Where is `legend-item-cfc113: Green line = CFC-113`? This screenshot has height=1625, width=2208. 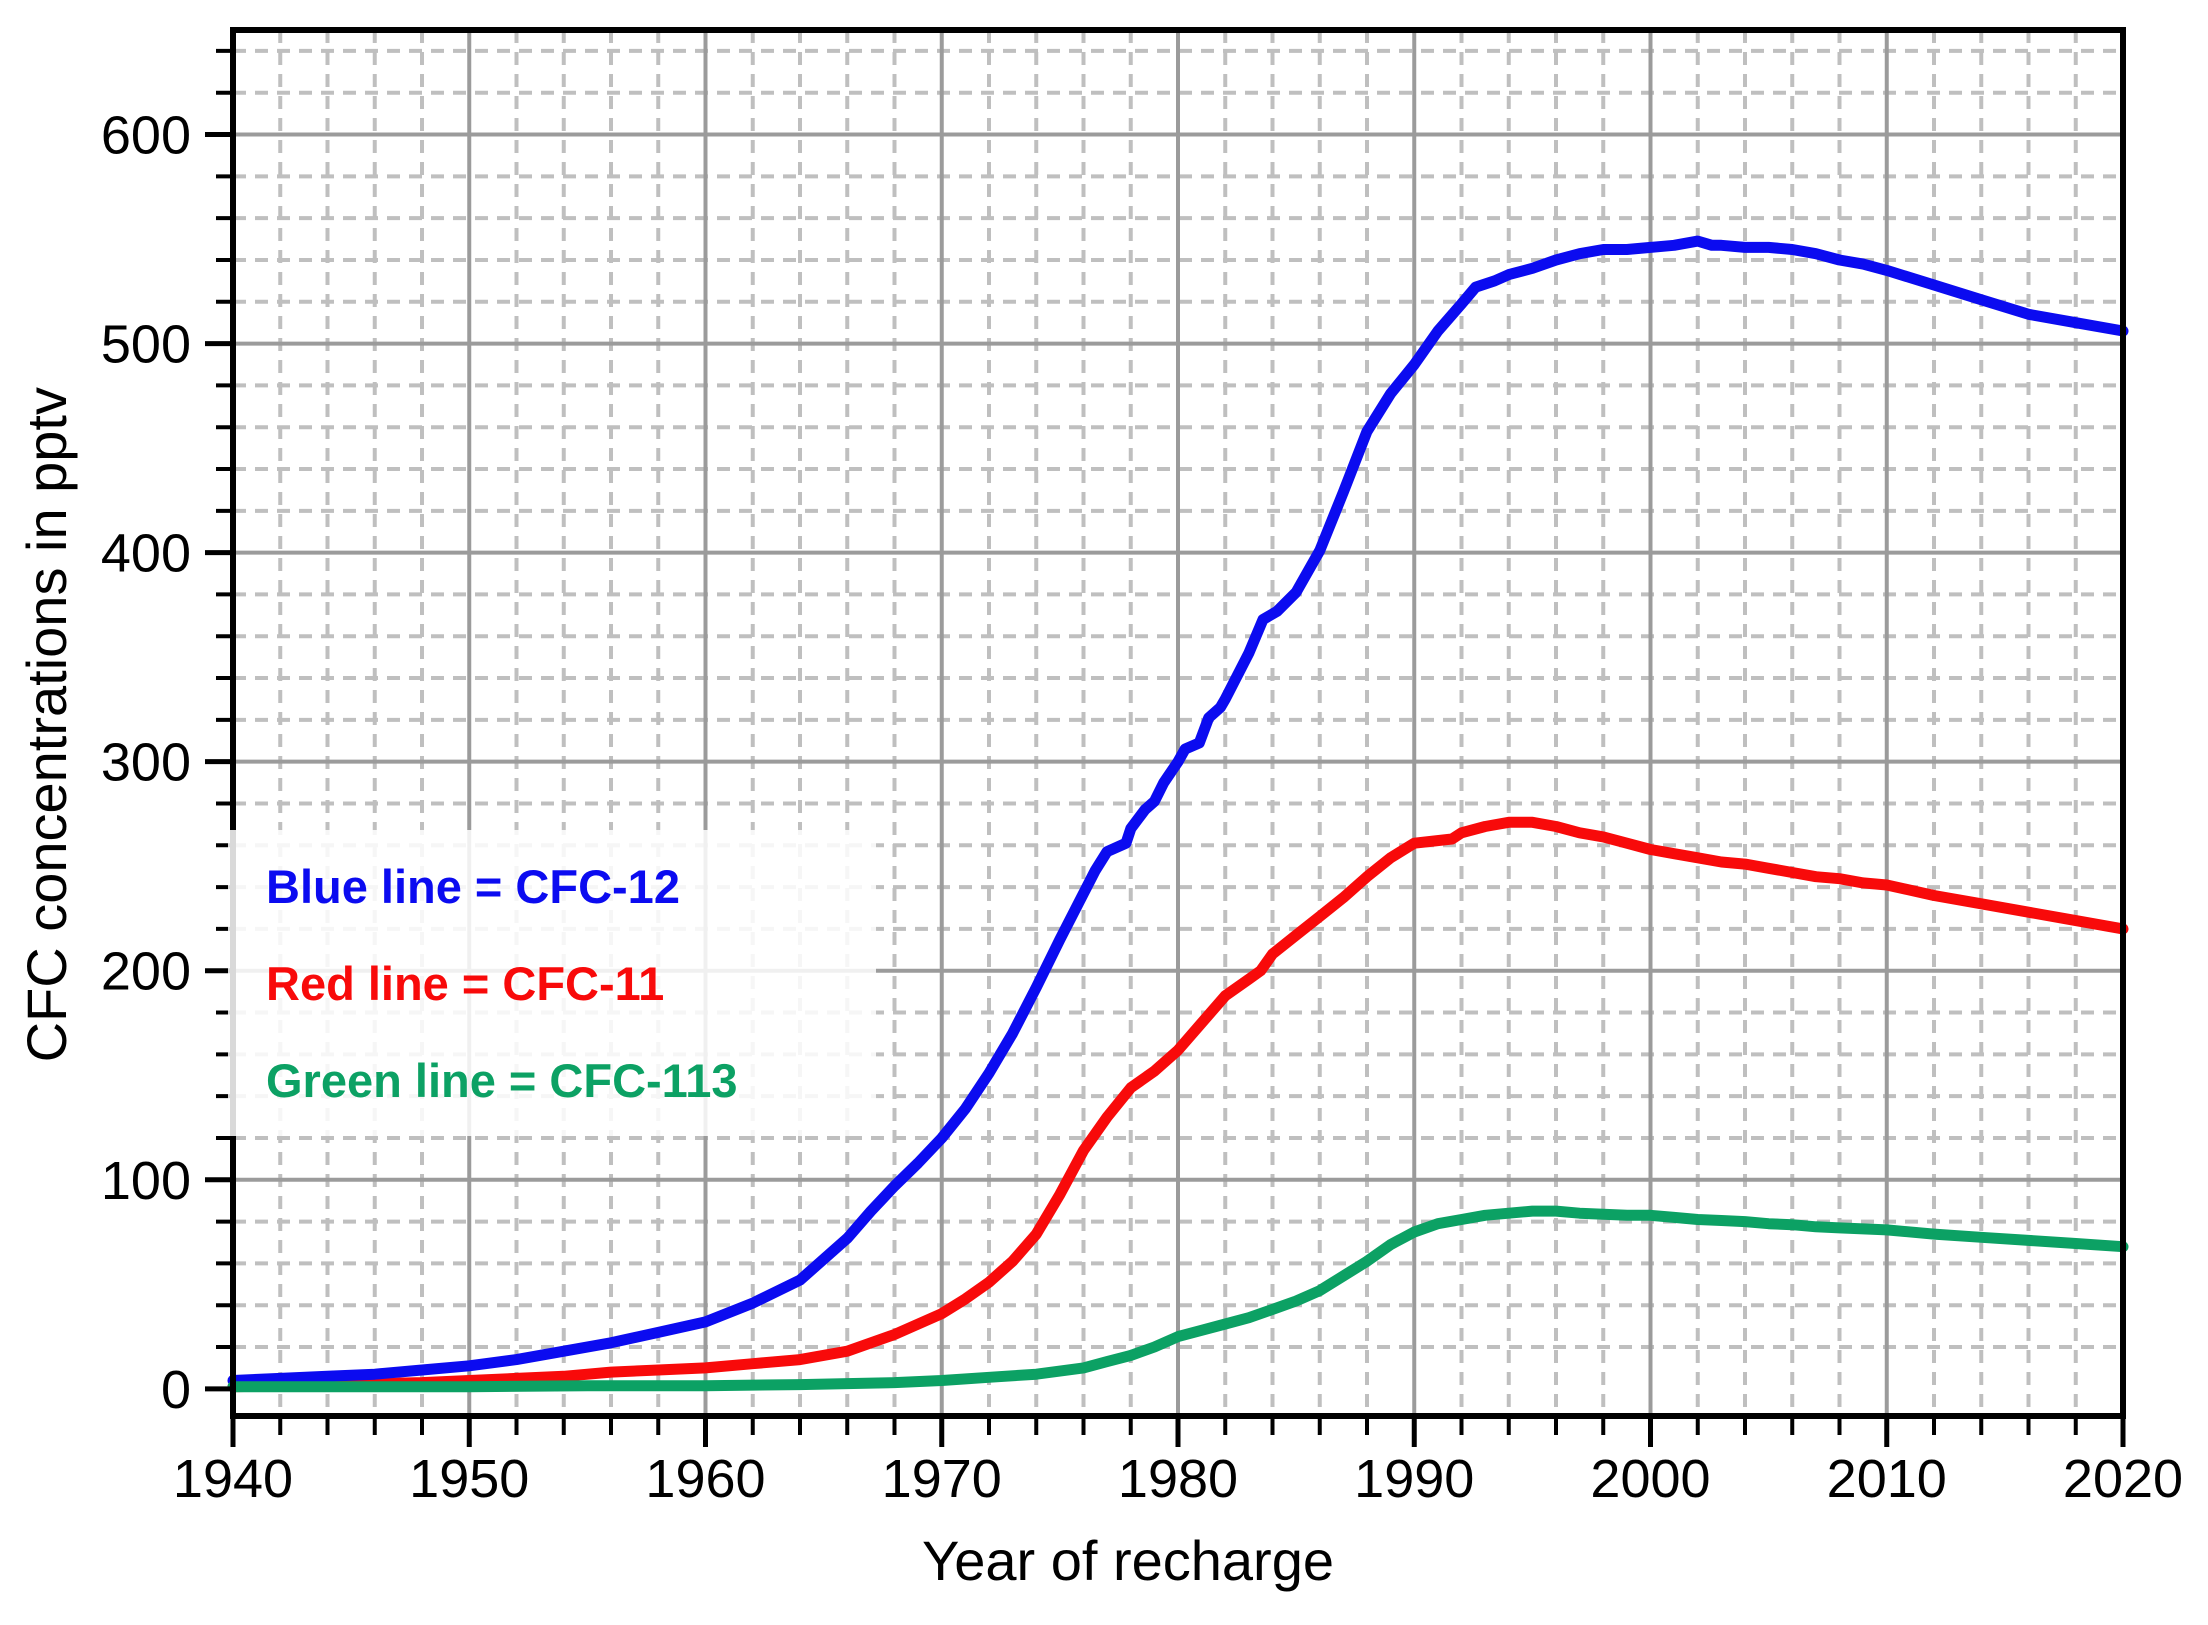 legend-item-cfc113: Green line = CFC-113 is located at coordinates (571, 1080).